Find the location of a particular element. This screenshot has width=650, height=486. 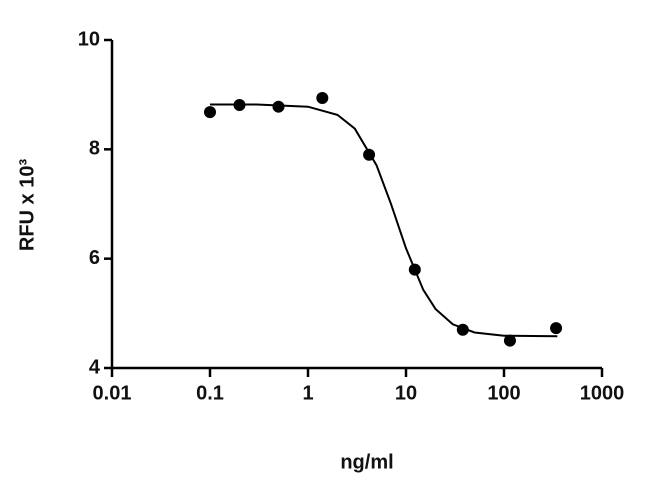

x-tick-label: 1000 is located at coordinates (602, 393).